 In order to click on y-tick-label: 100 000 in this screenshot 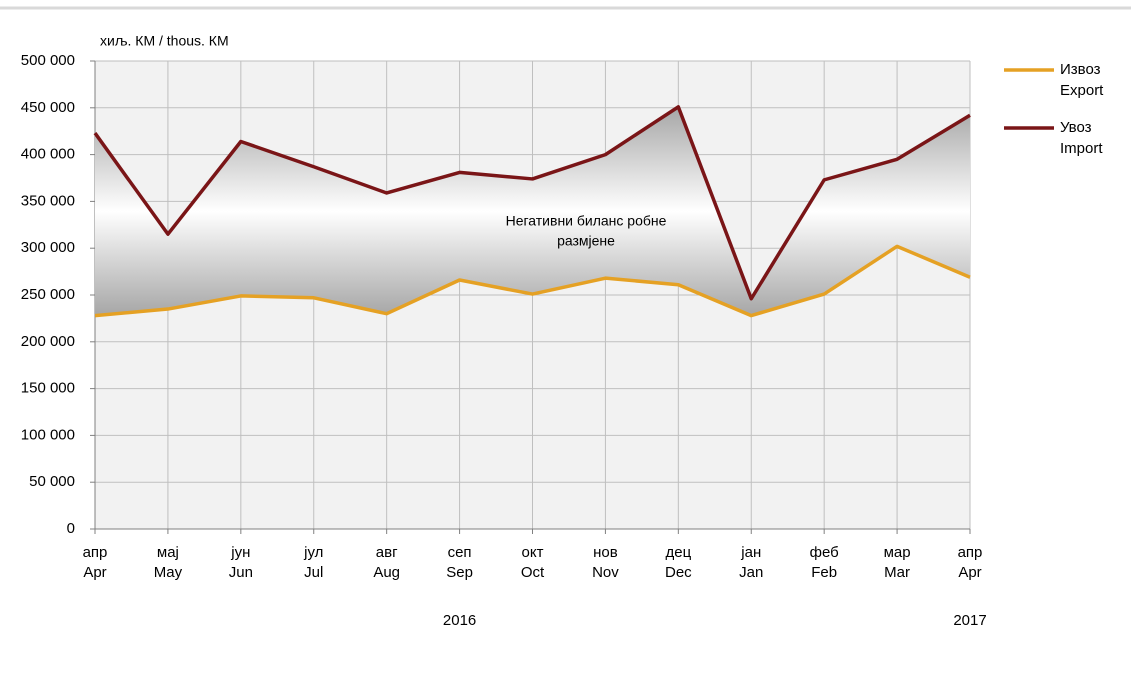, I will do `click(48, 434)`.